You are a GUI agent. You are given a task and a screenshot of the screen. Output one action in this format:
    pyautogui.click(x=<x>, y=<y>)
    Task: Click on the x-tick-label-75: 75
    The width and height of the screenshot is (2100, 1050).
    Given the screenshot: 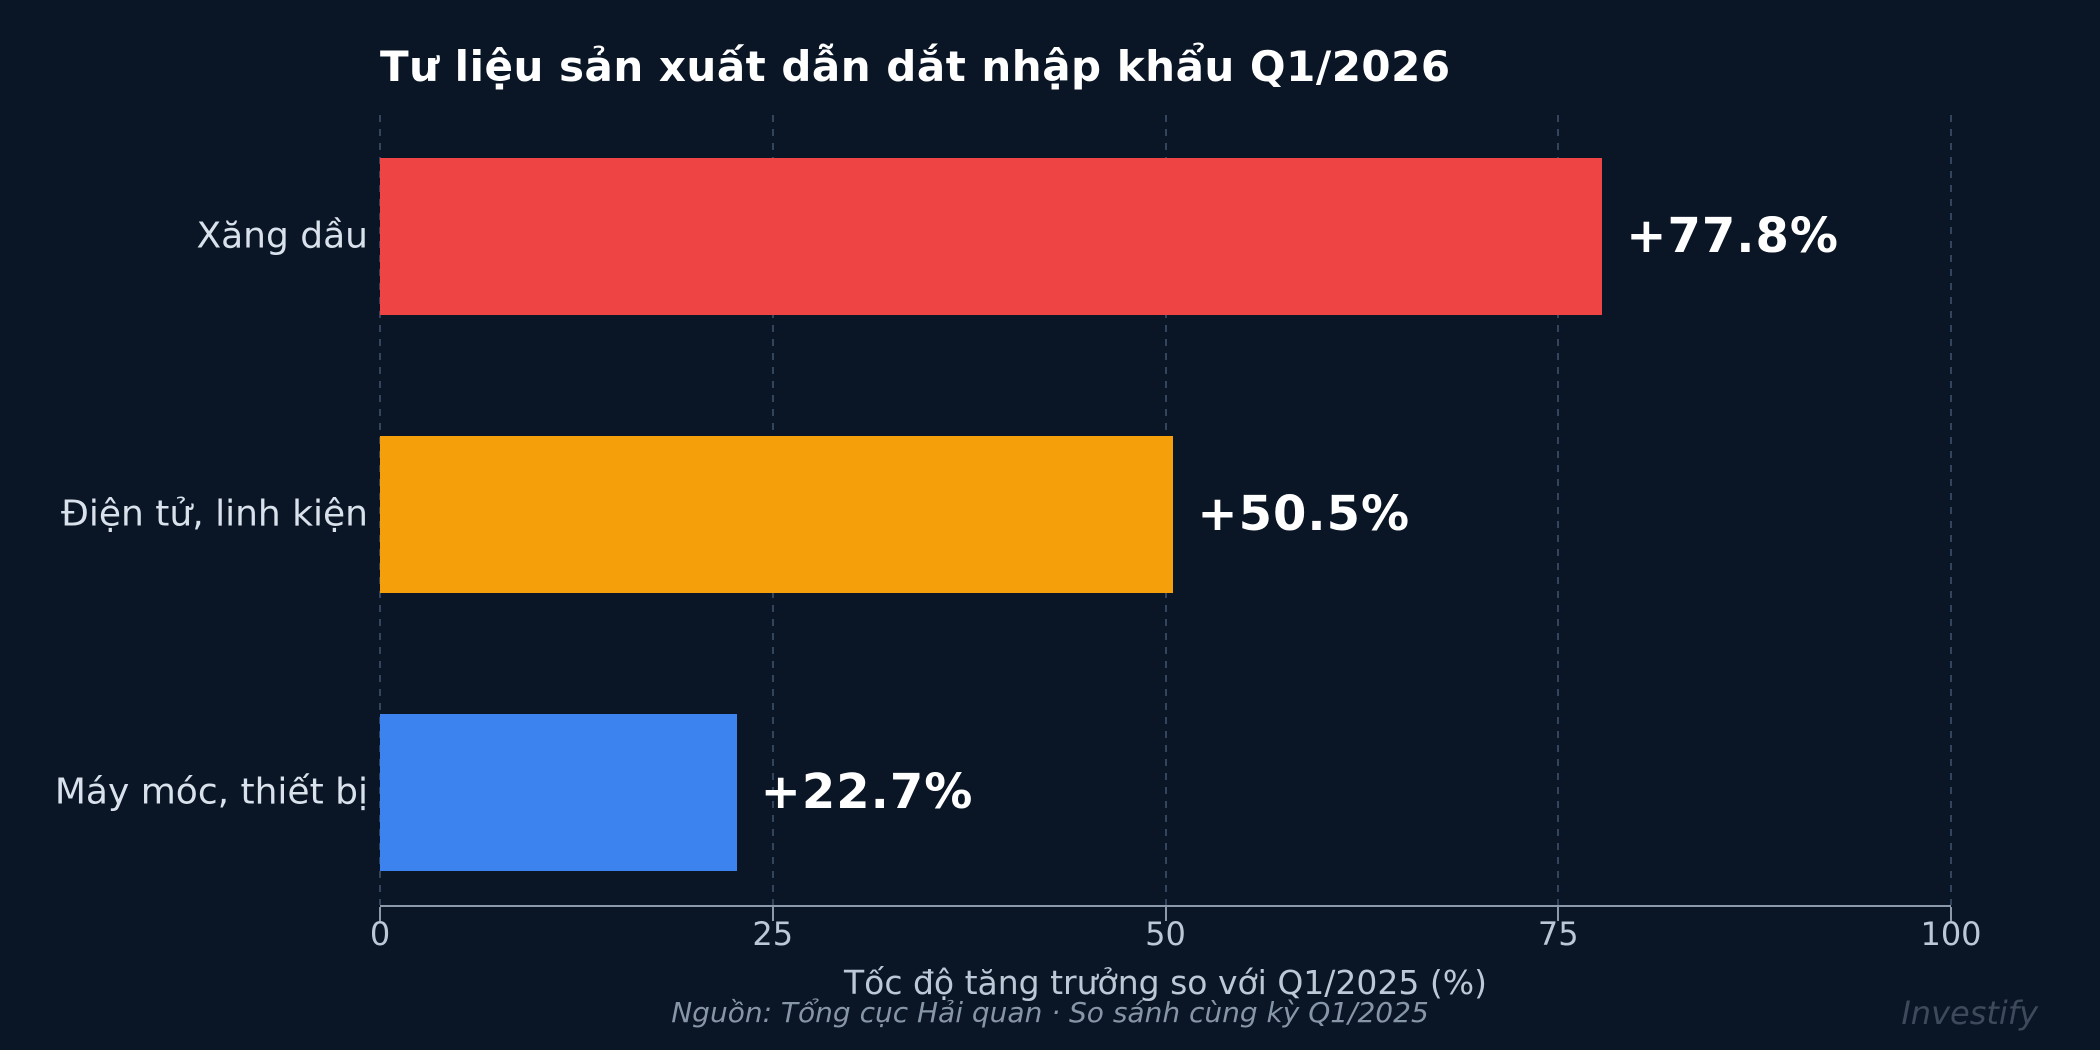 What is the action you would take?
    pyautogui.click(x=1558, y=934)
    